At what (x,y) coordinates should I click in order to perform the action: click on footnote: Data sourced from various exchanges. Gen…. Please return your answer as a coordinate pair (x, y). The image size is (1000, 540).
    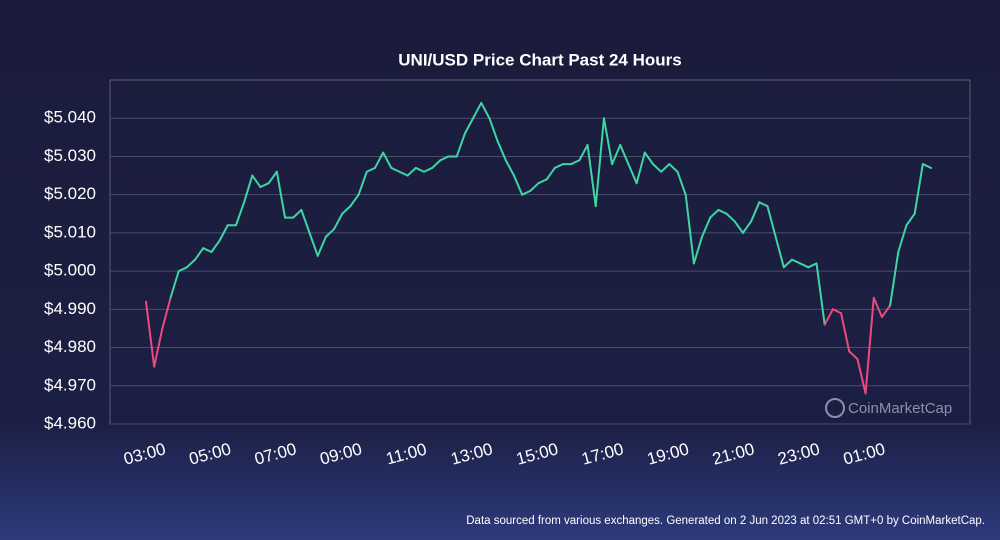
    Looking at the image, I should click on (725, 521).